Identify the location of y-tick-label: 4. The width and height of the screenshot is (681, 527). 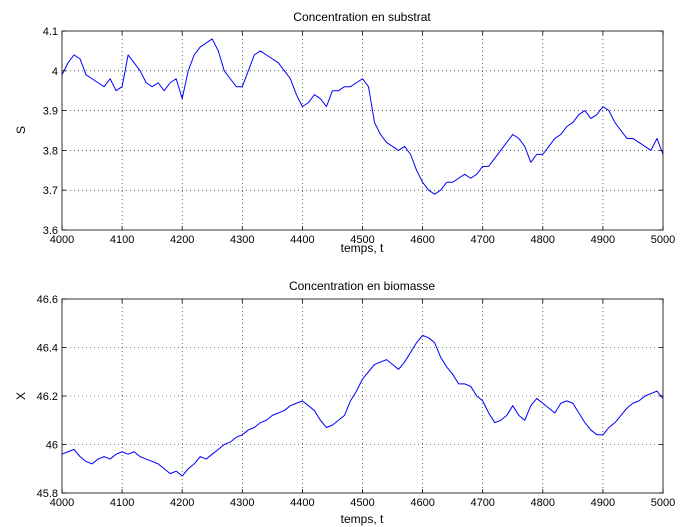
(55, 72).